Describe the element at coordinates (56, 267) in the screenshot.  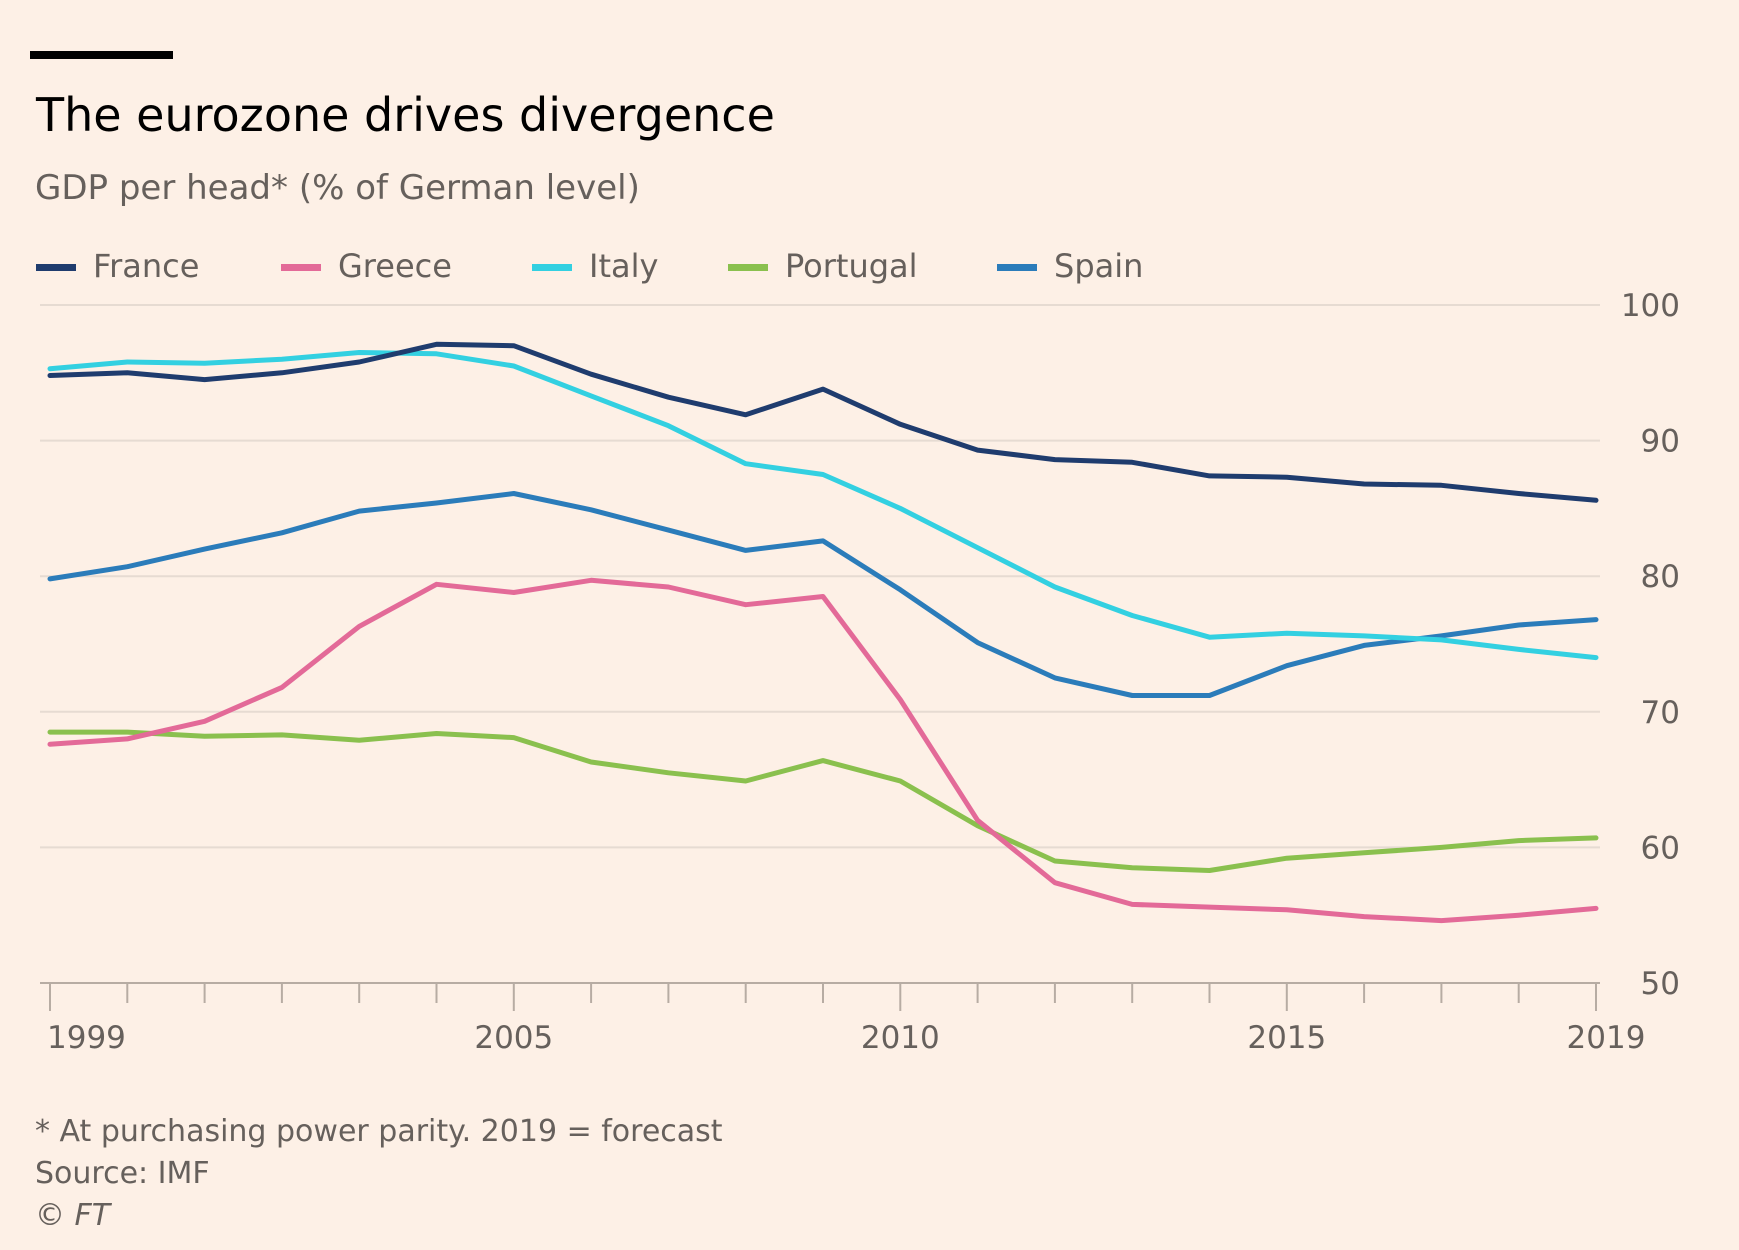
I see `legend-swatch-france` at that location.